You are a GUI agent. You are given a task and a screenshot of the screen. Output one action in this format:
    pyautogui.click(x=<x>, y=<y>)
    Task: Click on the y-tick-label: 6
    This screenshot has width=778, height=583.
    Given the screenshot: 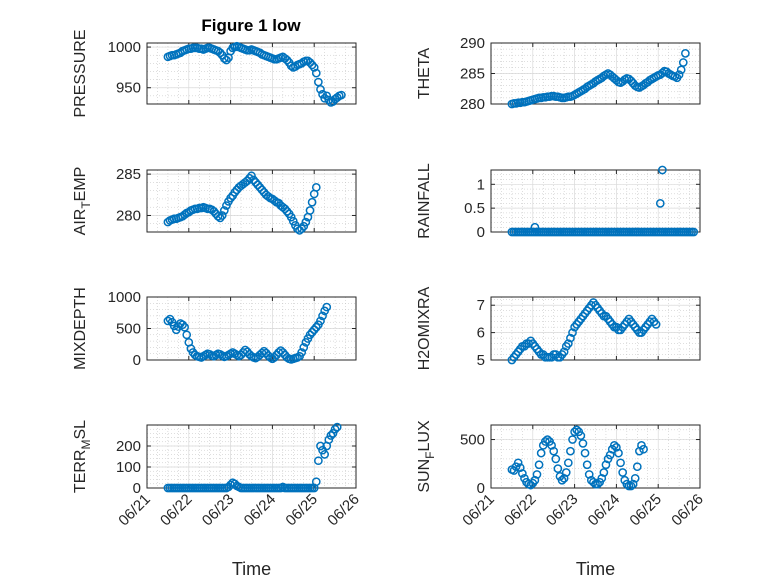 What is the action you would take?
    pyautogui.click(x=481, y=333)
    